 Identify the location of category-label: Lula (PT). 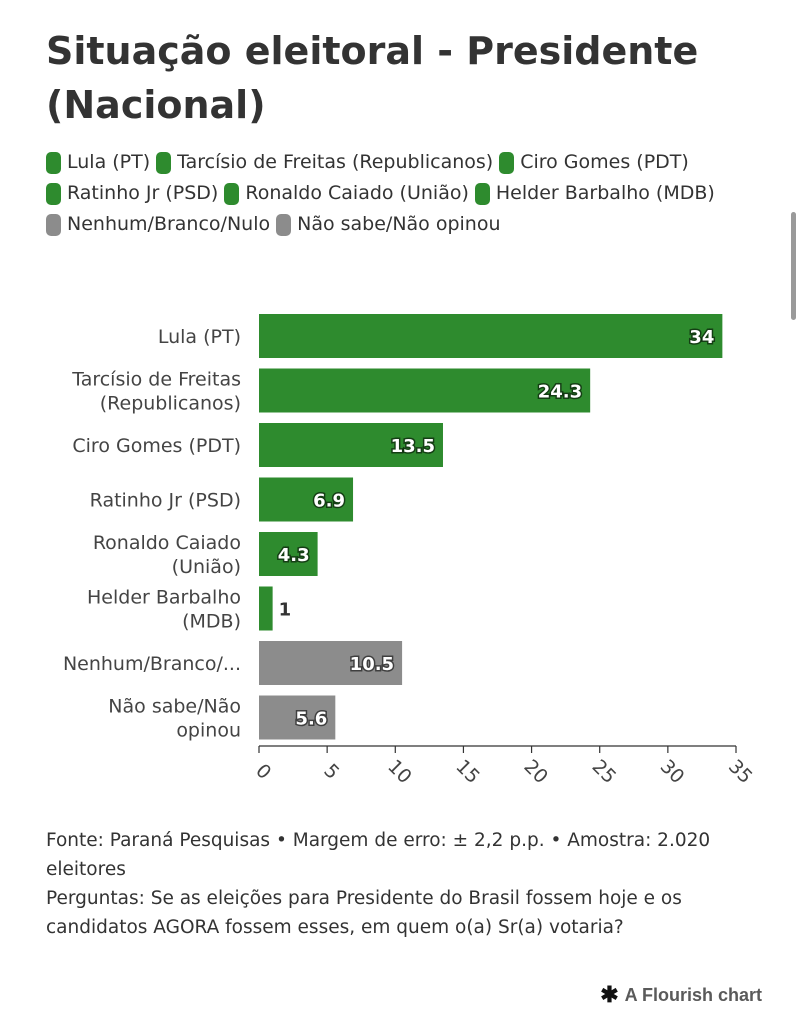
(199, 337).